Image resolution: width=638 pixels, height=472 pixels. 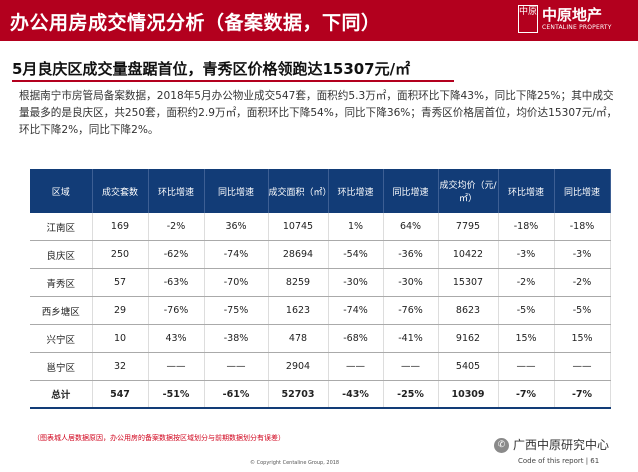 What do you see at coordinates (356, 338) in the screenshot?
I see `table-cell: -68%` at bounding box center [356, 338].